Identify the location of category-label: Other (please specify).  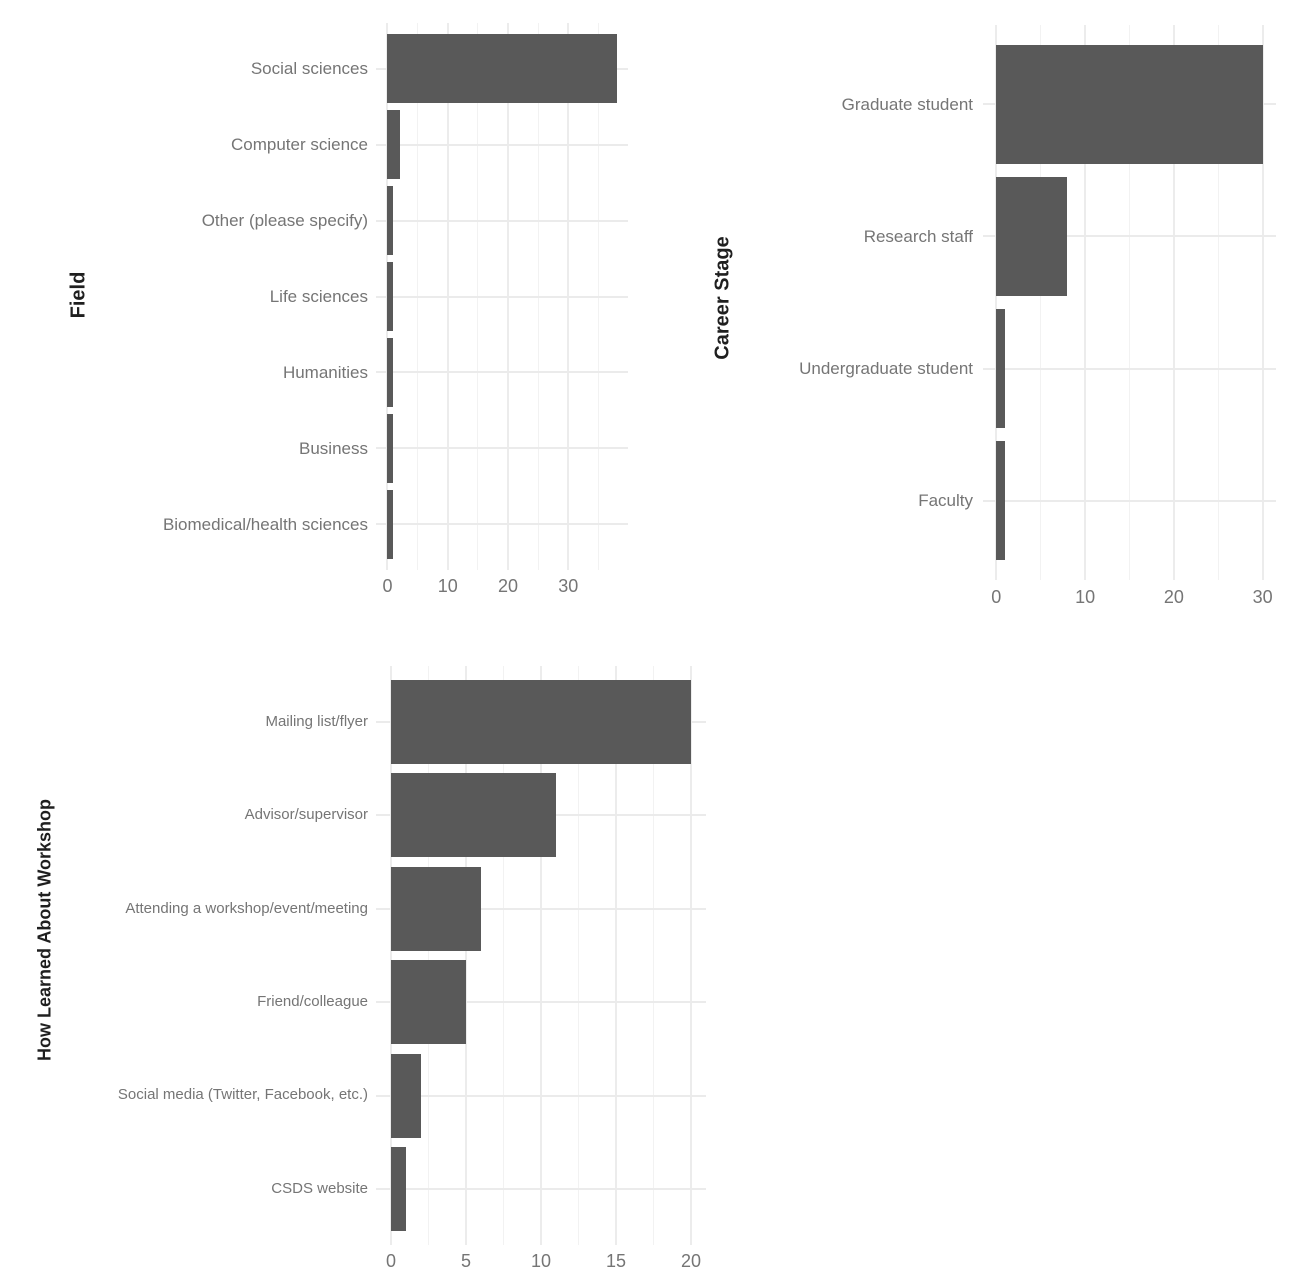
(284, 220).